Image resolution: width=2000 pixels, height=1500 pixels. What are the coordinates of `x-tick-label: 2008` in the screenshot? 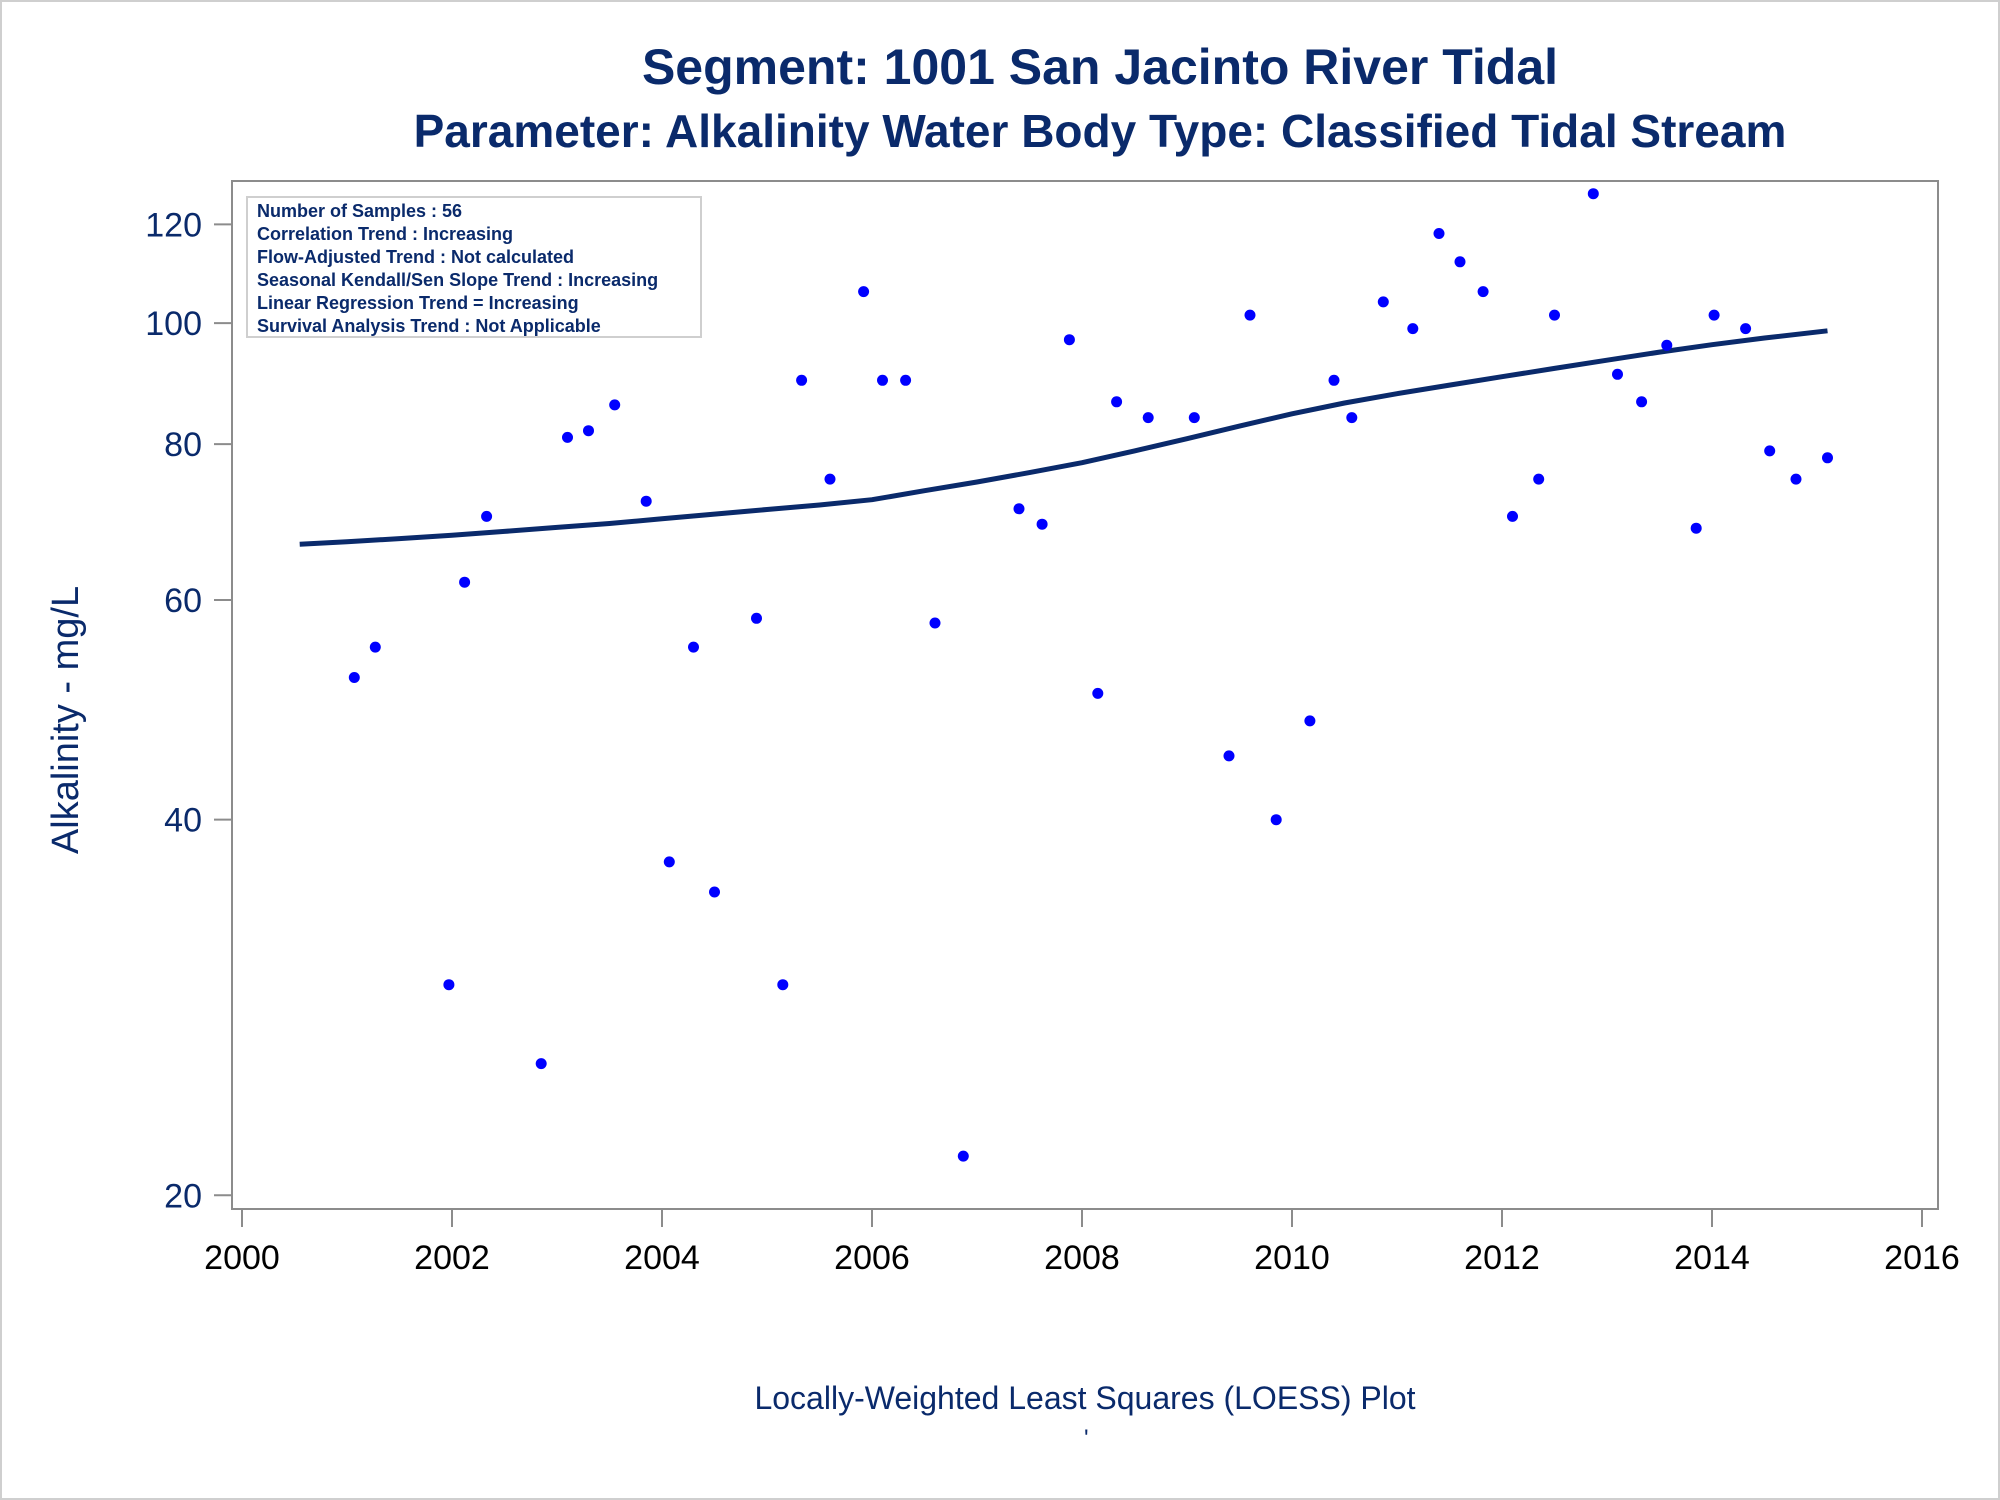 It's located at (1082, 1258).